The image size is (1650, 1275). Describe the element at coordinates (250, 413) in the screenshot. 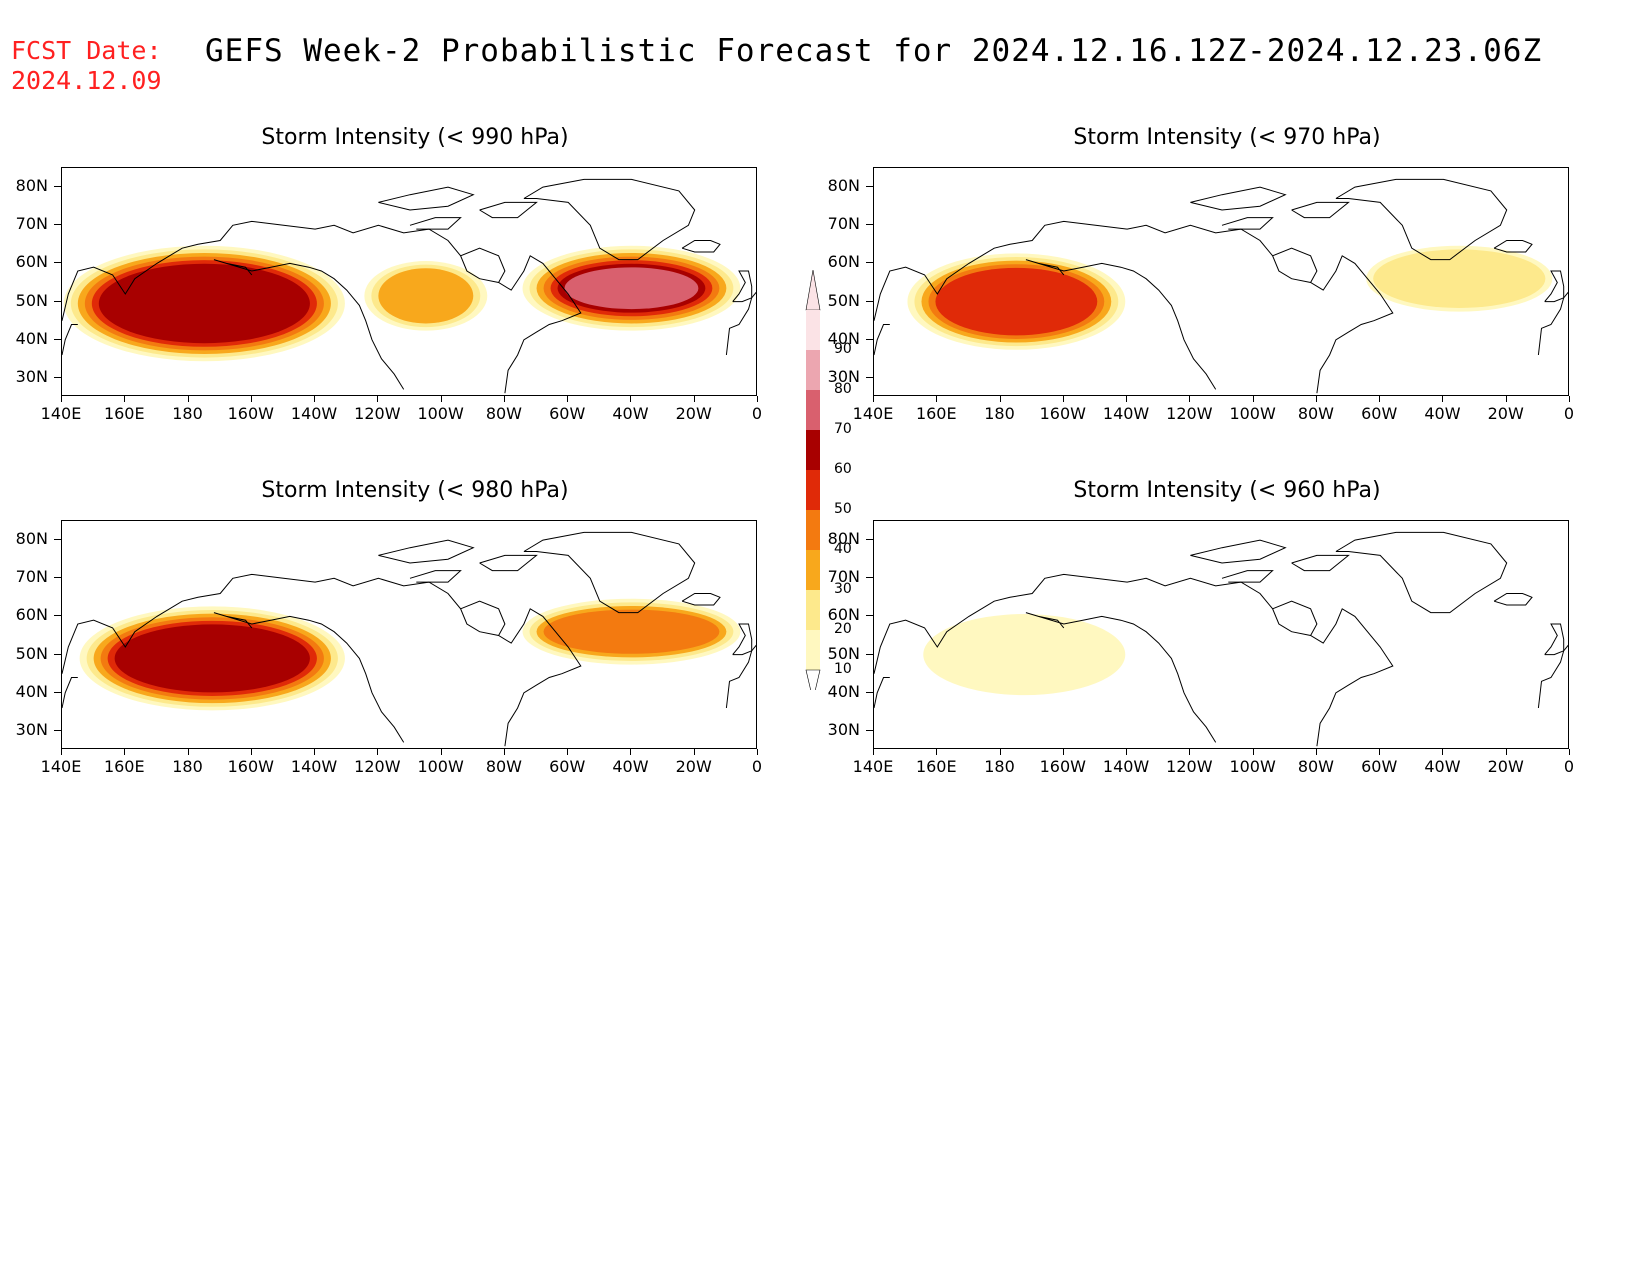

I see `lon-label: 160W` at that location.